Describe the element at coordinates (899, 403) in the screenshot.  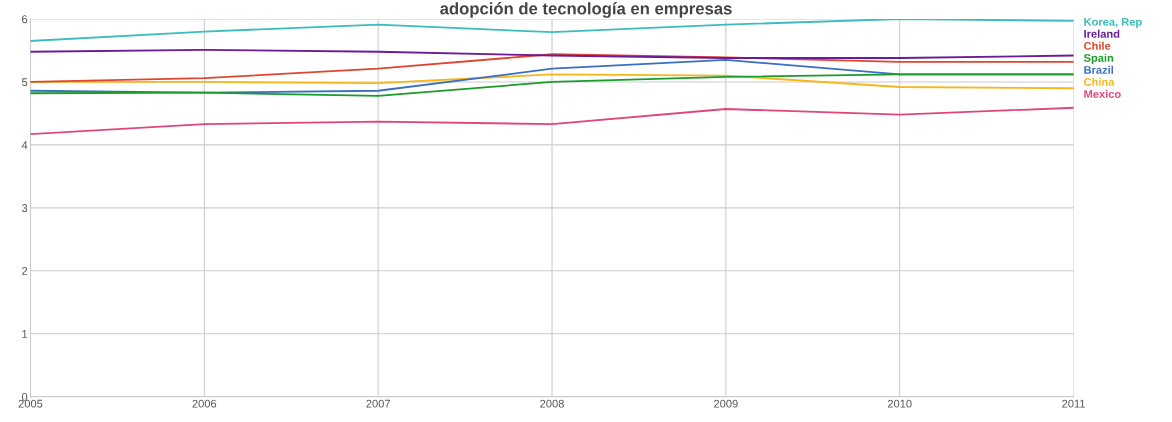
I see `x-tick-label: 2010` at that location.